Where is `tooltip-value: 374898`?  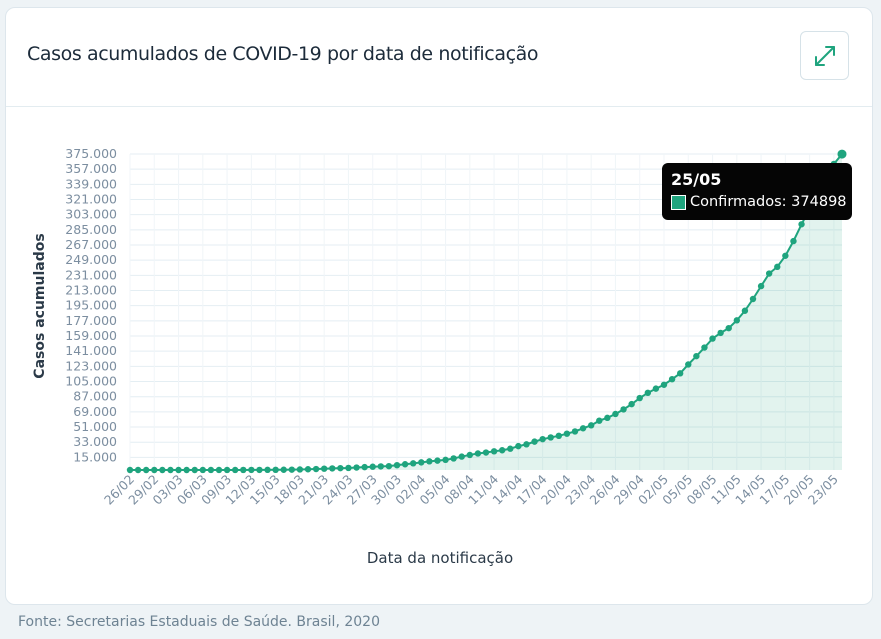 tooltip-value: 374898 is located at coordinates (819, 202).